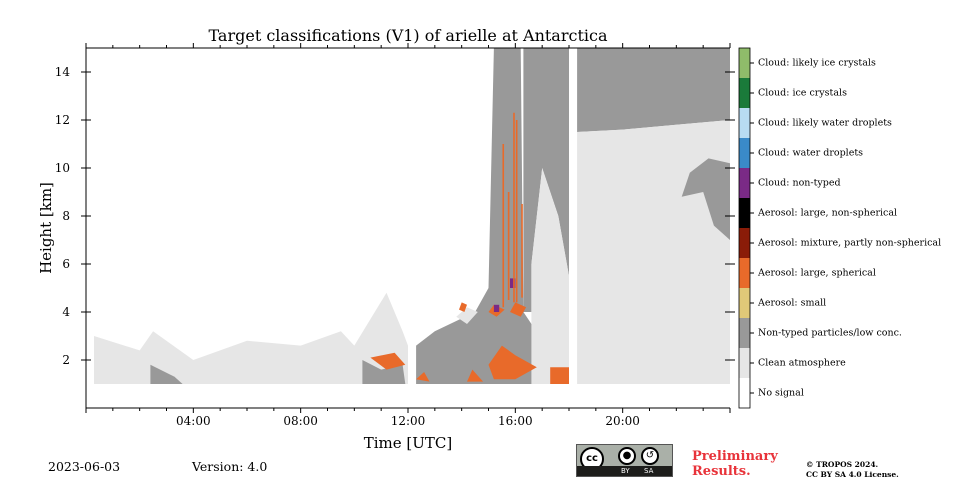 The height and width of the screenshot is (480, 960). I want to click on legend-label-9: Non-typed particles/low conc., so click(830, 333).